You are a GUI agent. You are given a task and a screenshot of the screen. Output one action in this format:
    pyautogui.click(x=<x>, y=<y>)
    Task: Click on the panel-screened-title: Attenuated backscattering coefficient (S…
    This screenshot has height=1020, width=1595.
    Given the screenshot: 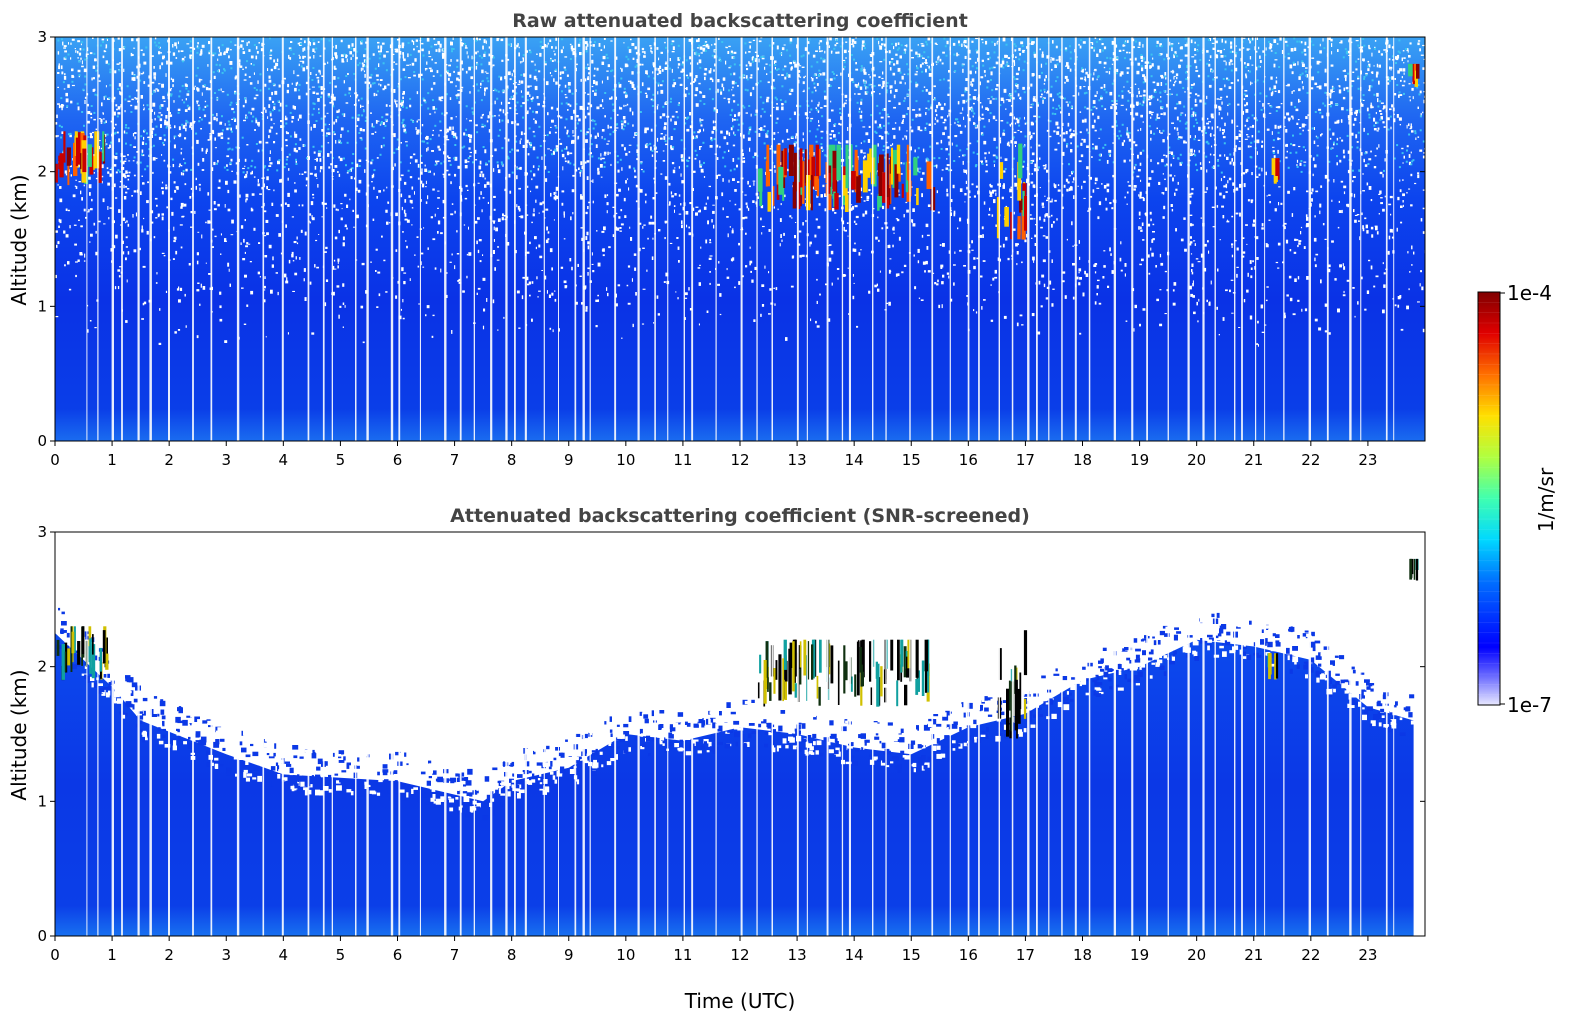 What is the action you would take?
    pyautogui.click(x=740, y=516)
    